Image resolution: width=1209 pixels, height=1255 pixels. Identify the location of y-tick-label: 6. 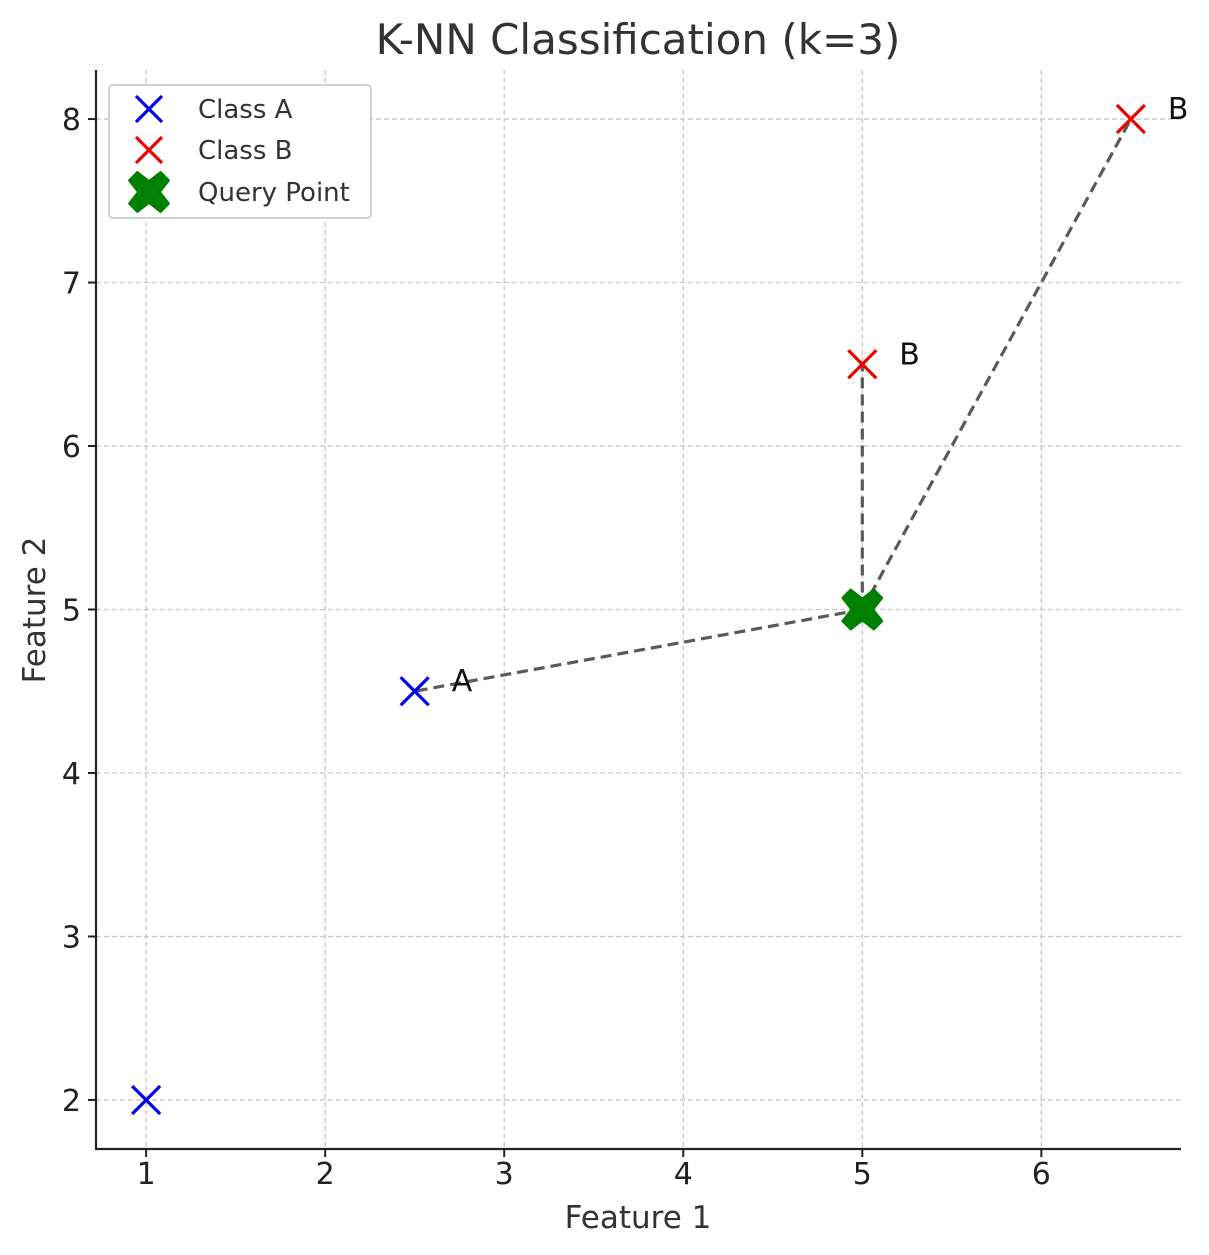
(71, 447).